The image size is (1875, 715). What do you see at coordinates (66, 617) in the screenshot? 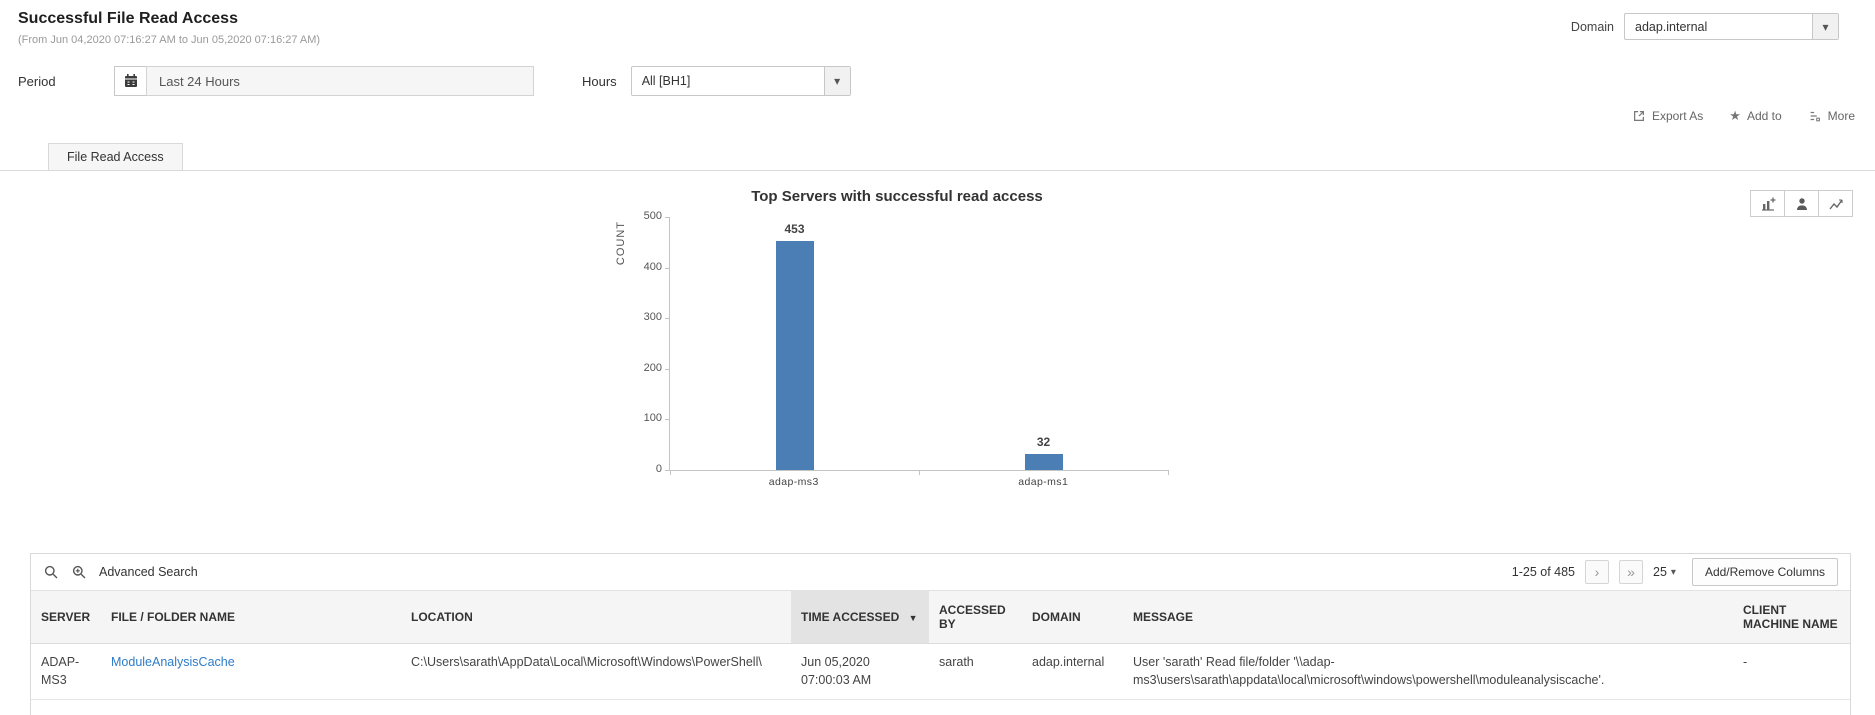
I see `col-header-server: SERVER` at bounding box center [66, 617].